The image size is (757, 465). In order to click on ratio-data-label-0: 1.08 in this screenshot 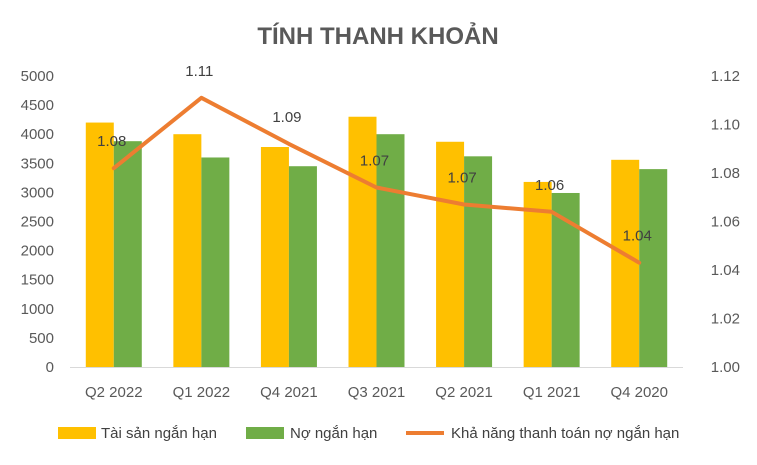, I will do `click(111, 141)`.